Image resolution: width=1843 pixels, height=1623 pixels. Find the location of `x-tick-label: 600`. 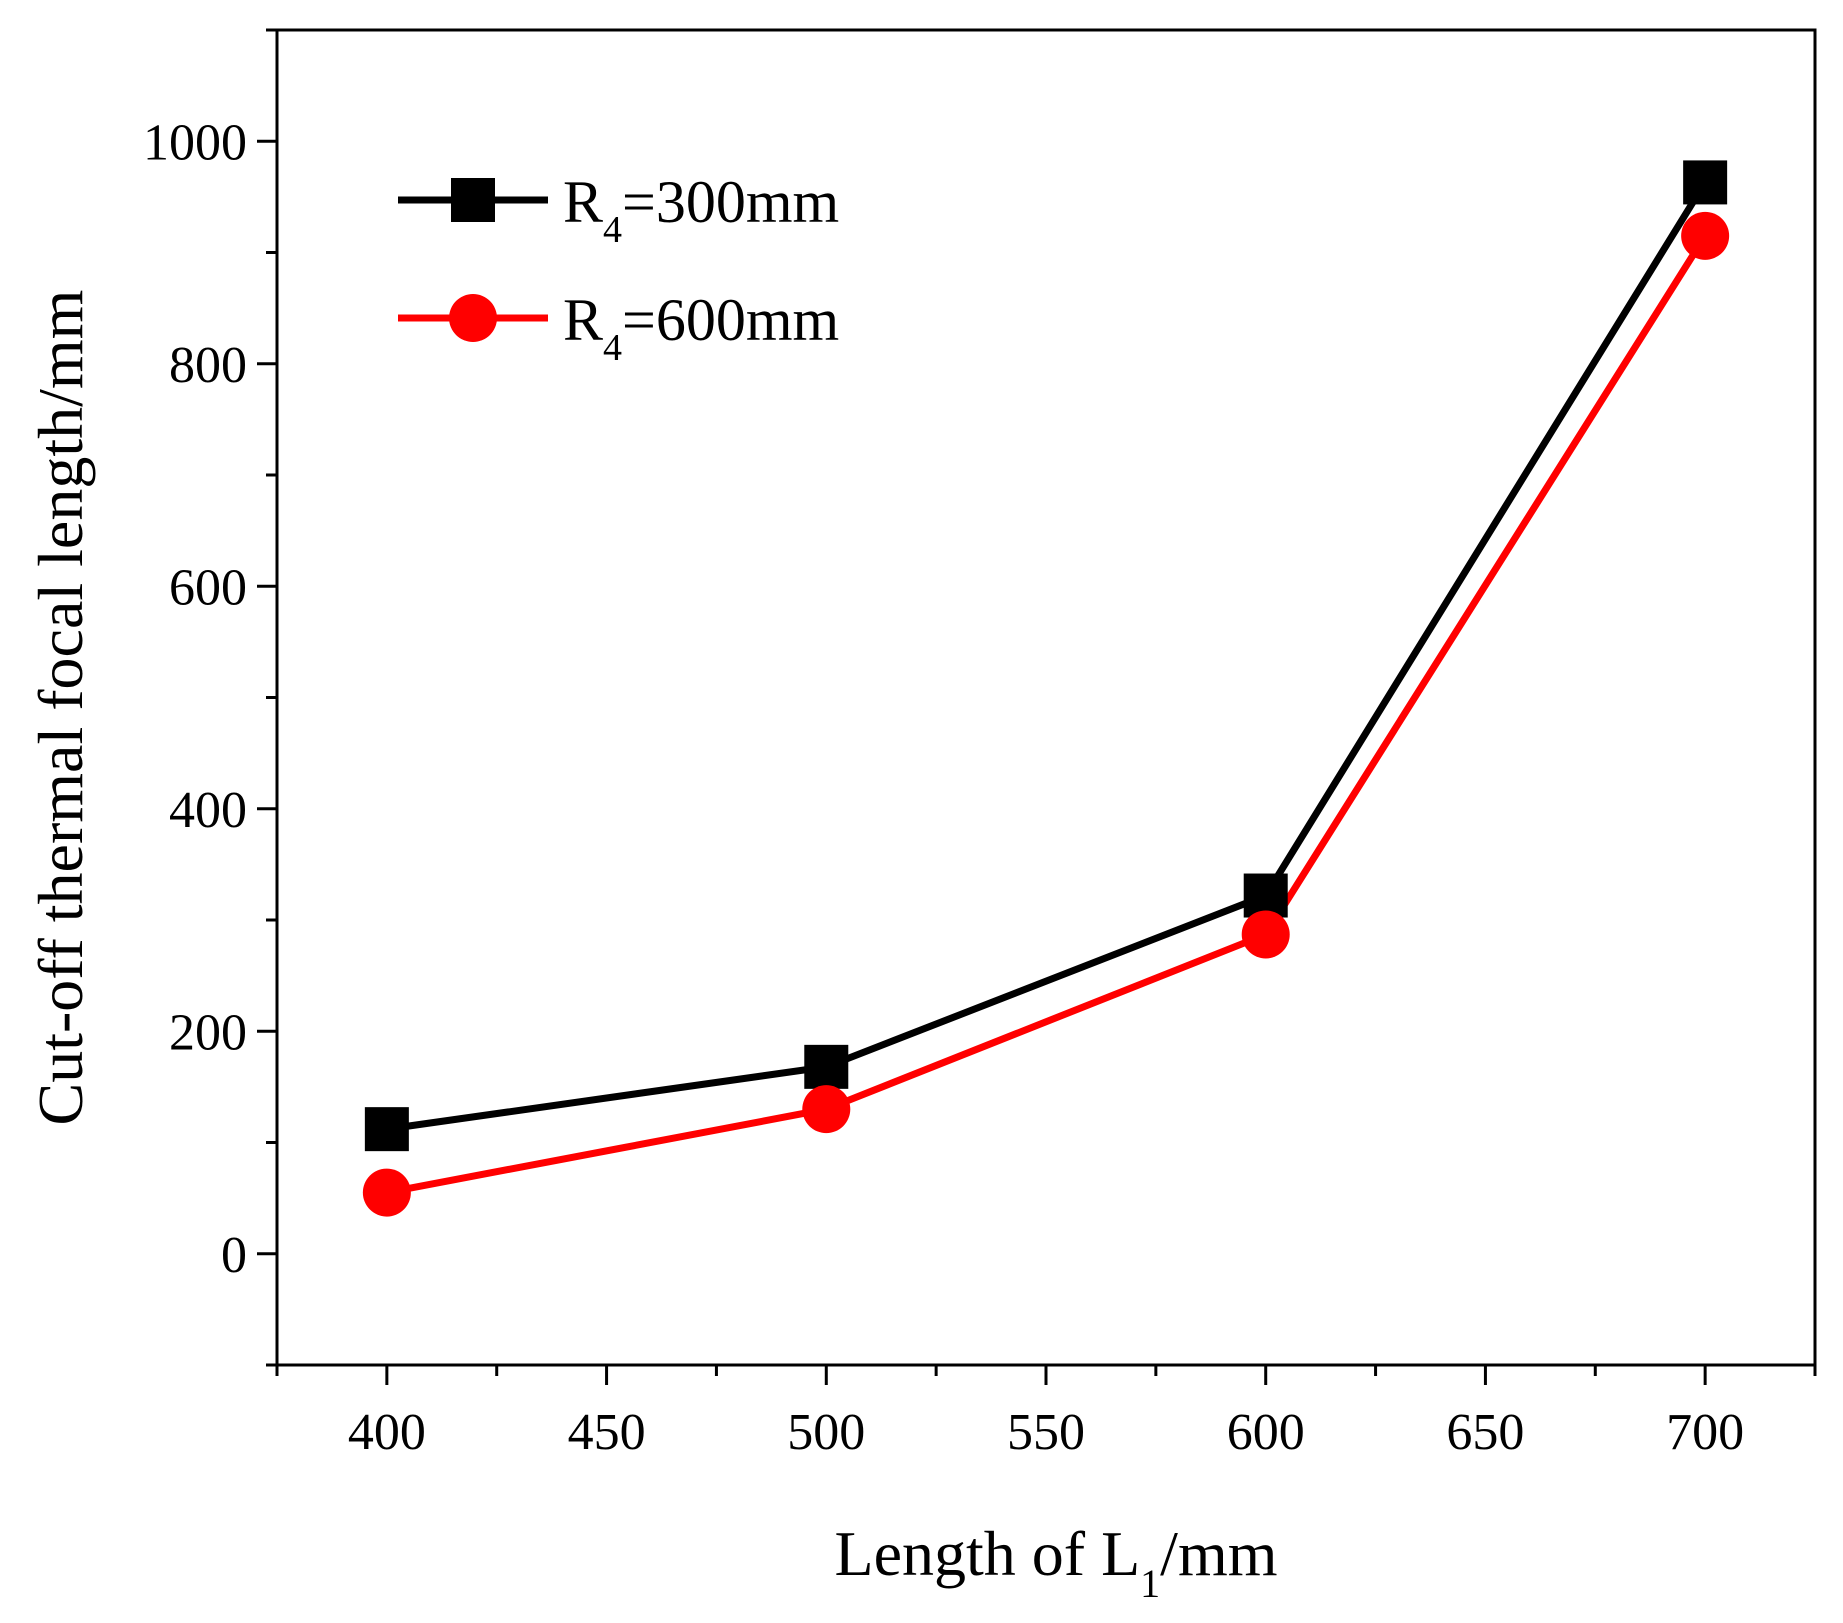

x-tick-label: 600 is located at coordinates (1266, 1432).